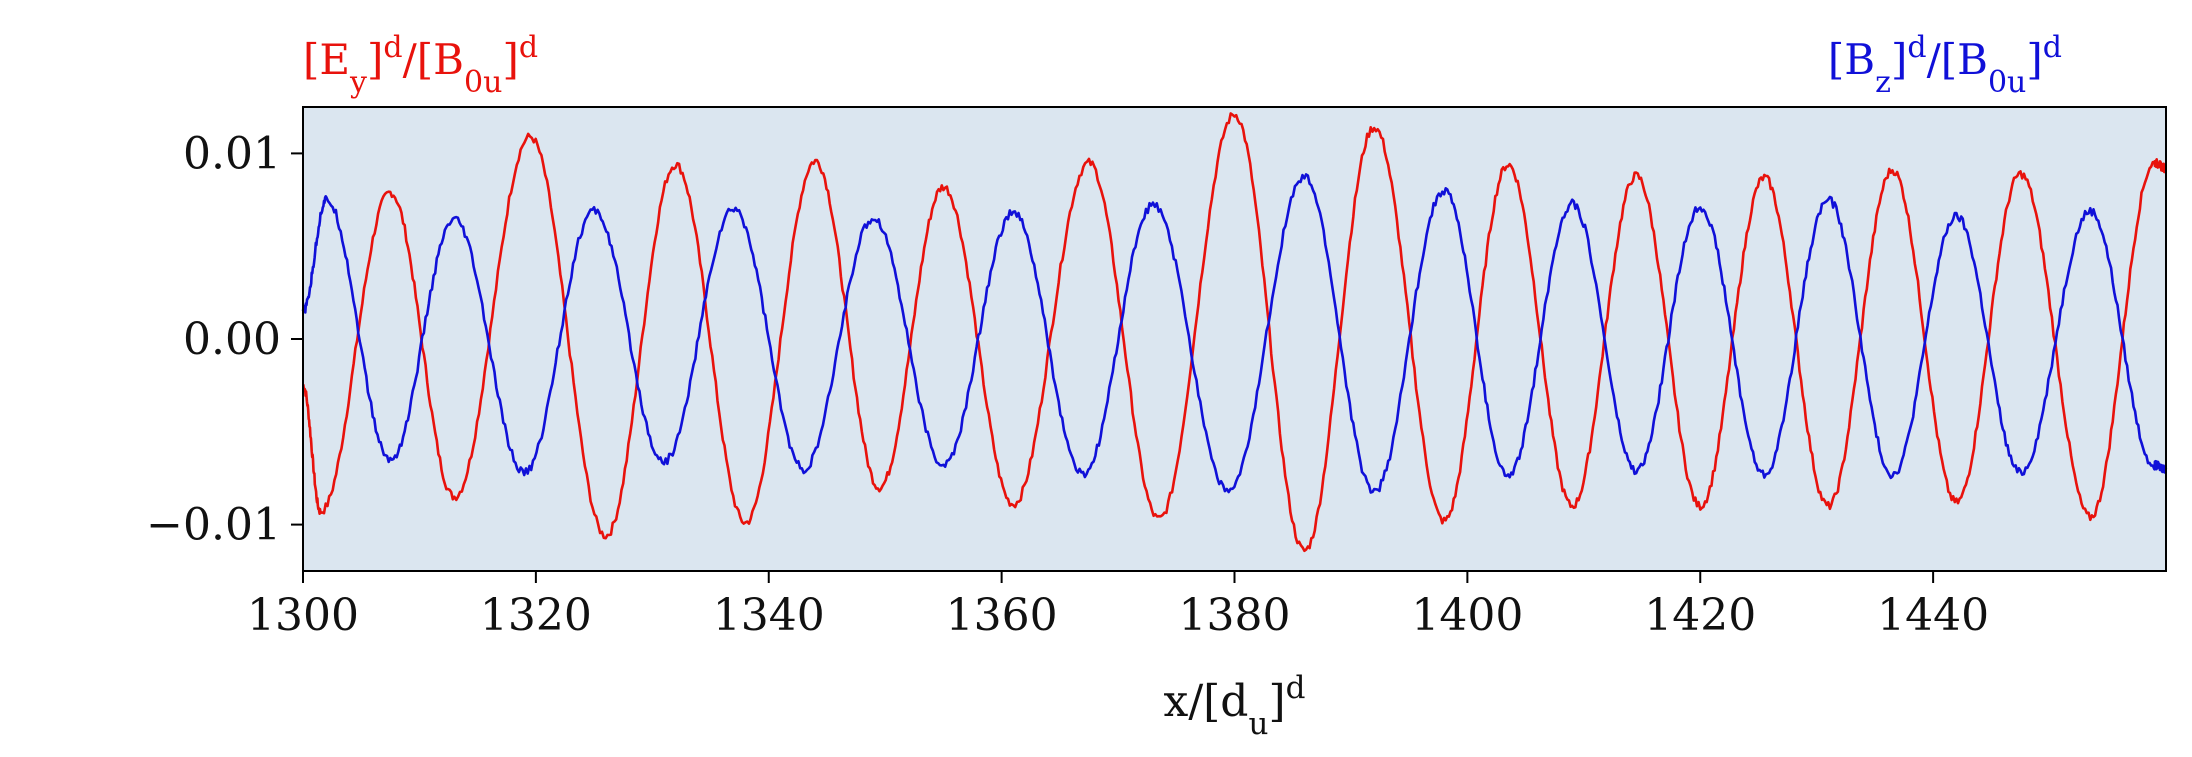 This screenshot has height=757, width=2192. I want to click on x-tick-label: 1400, so click(1467, 615).